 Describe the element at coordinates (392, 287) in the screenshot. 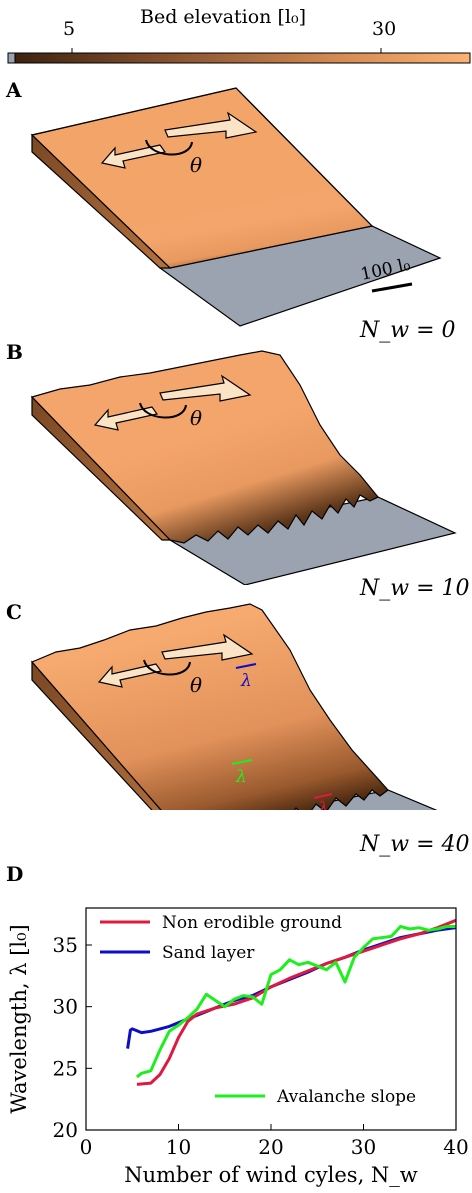

I see `scale-bar` at that location.